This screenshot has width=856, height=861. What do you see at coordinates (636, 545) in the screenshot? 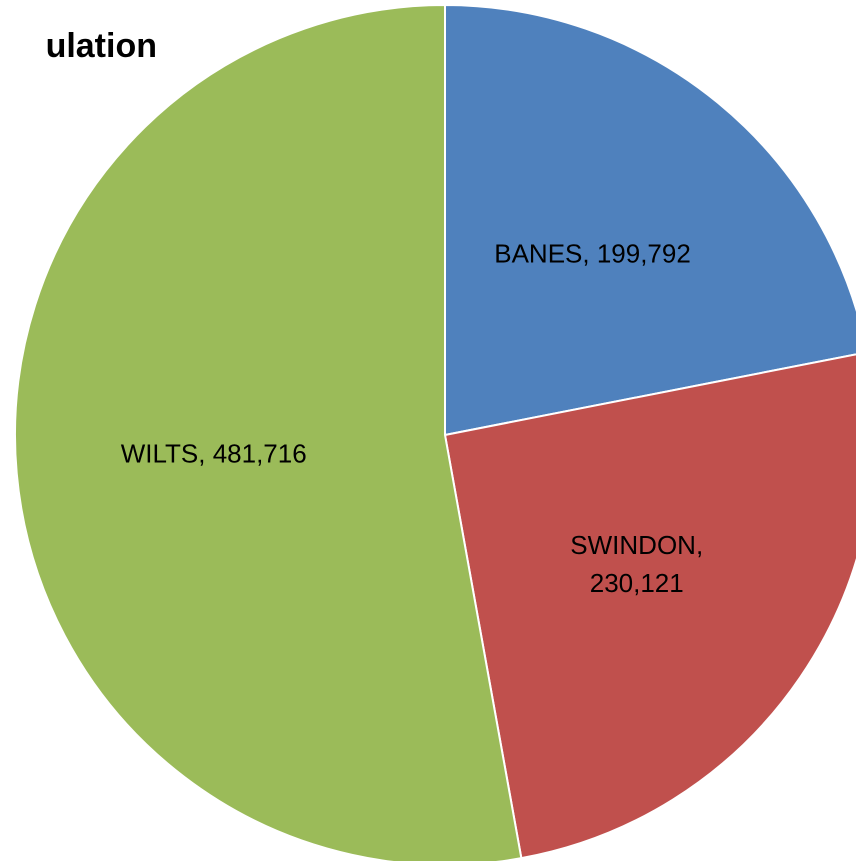
I see `label-line: SWINDON,` at bounding box center [636, 545].